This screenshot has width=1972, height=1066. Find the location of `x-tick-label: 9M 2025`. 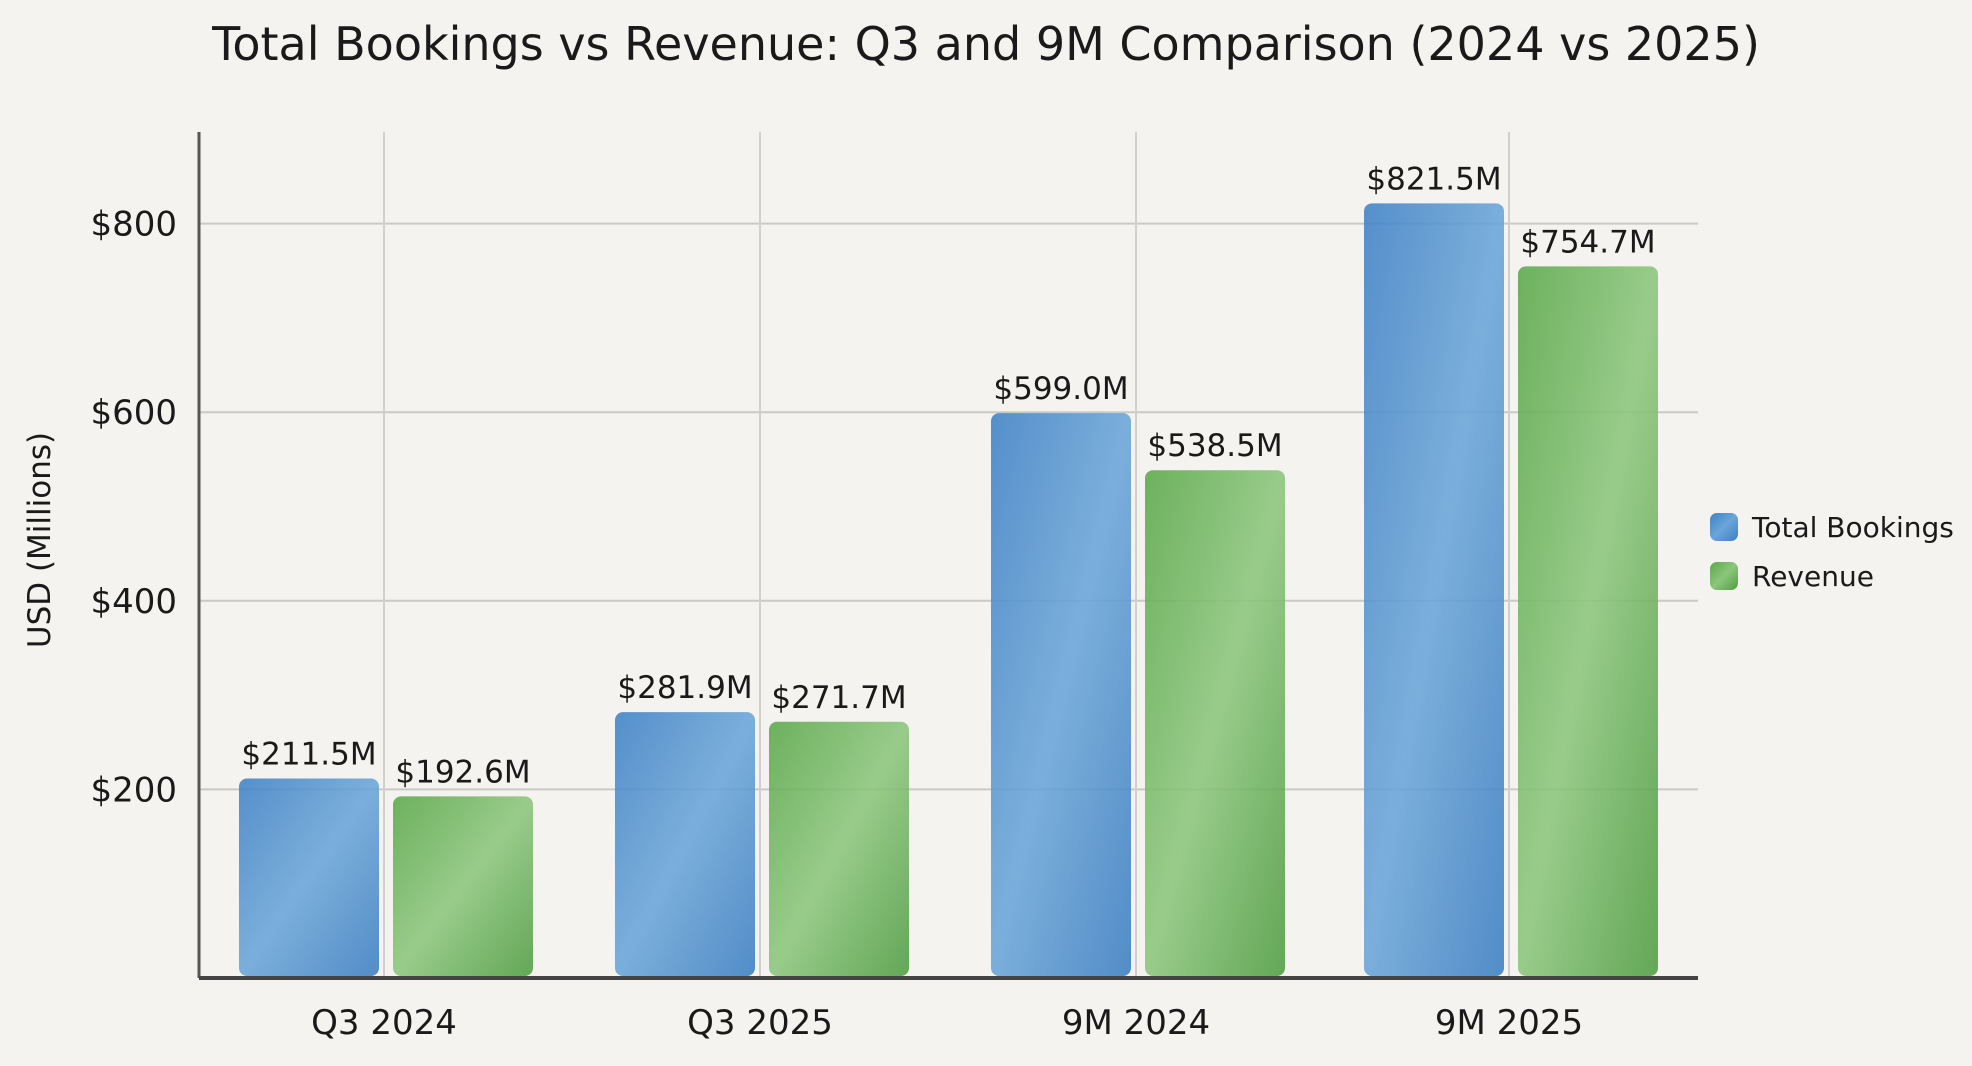

x-tick-label: 9M 2025 is located at coordinates (1509, 1023).